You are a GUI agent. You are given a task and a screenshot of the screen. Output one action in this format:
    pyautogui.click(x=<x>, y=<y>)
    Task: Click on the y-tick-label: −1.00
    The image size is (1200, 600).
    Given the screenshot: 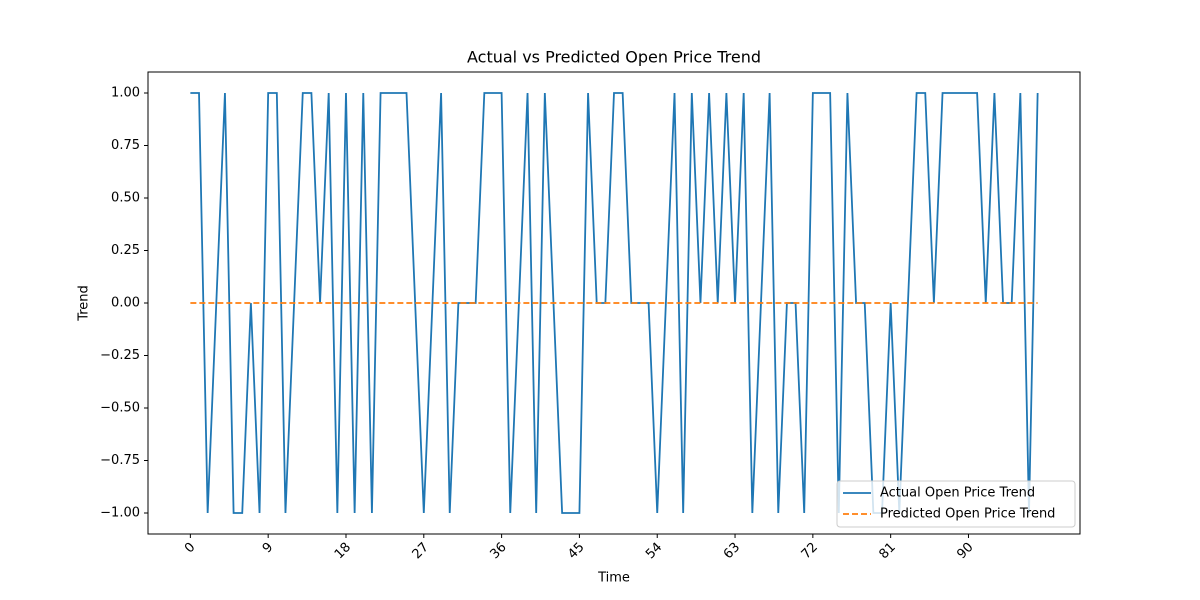 What is the action you would take?
    pyautogui.click(x=120, y=513)
    